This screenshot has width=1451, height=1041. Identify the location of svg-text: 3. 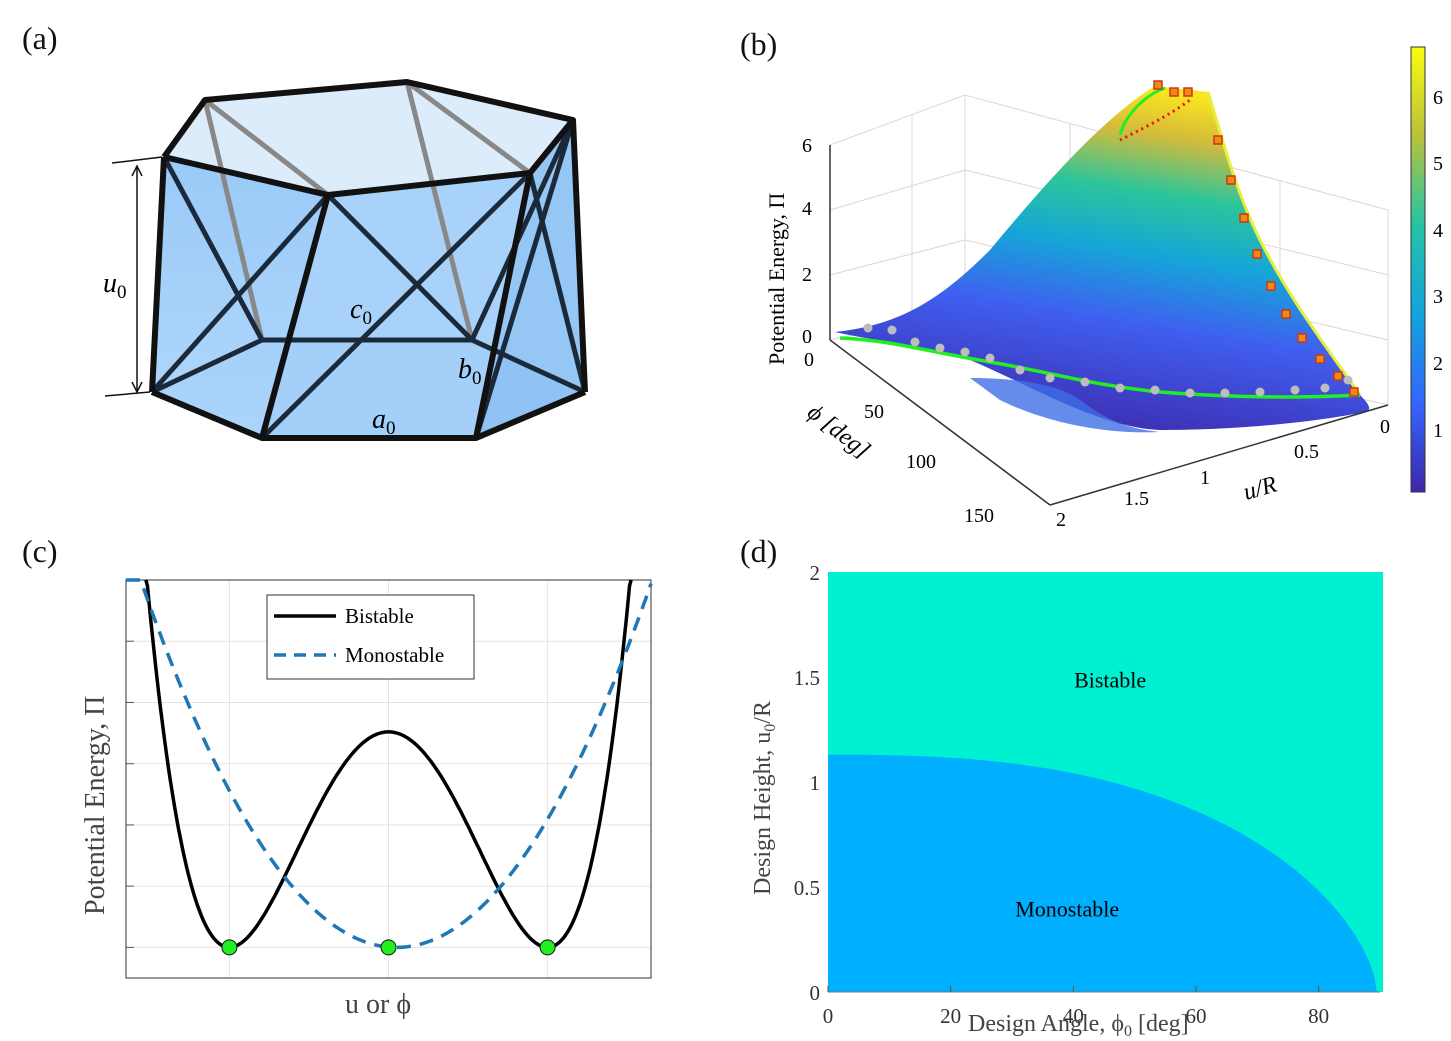
(1438, 297).